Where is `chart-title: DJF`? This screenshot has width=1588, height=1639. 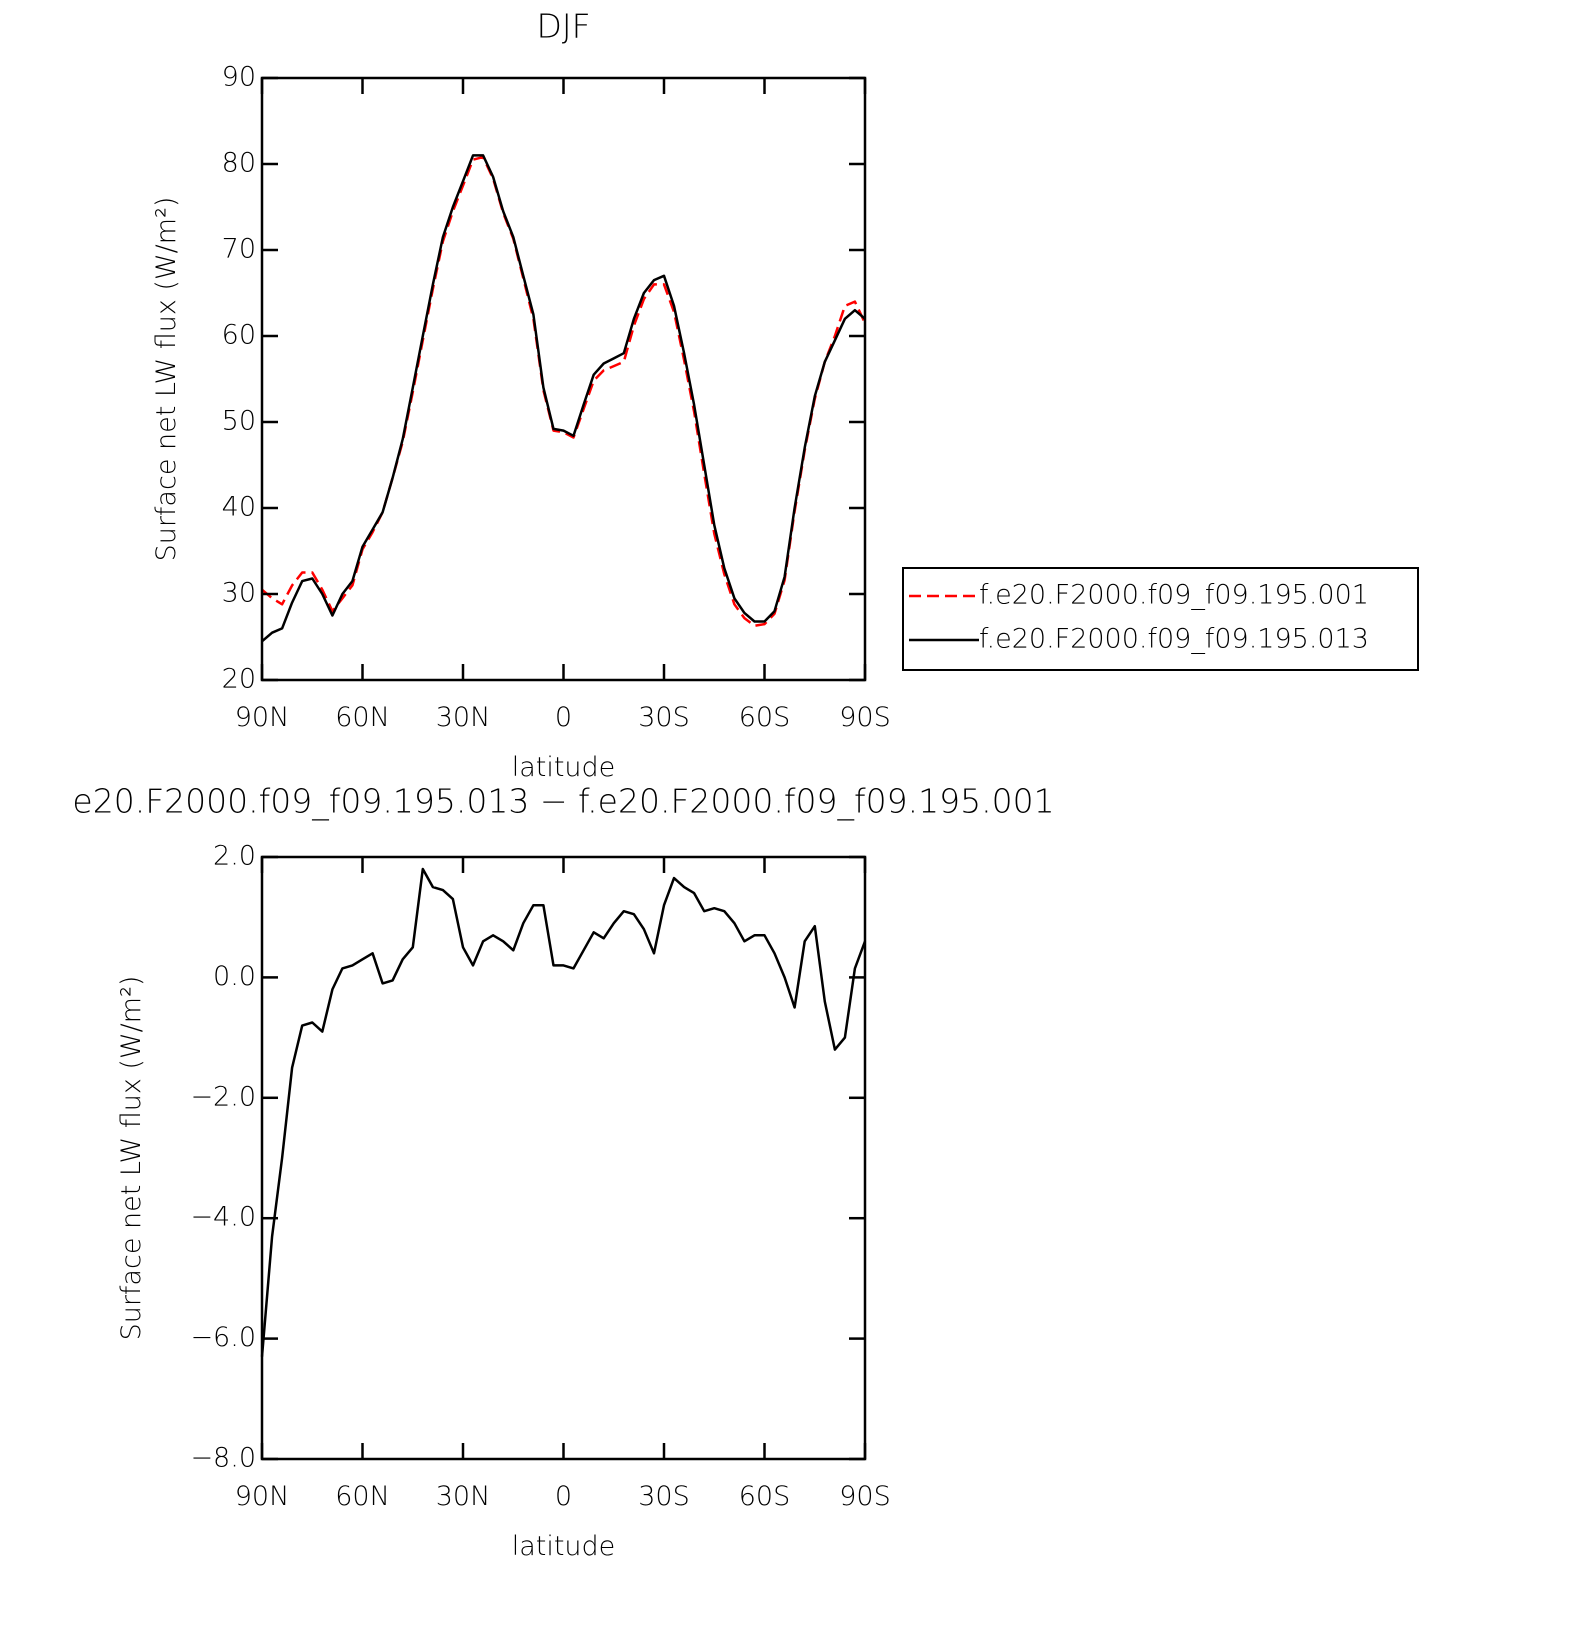 chart-title: DJF is located at coordinates (563, 26).